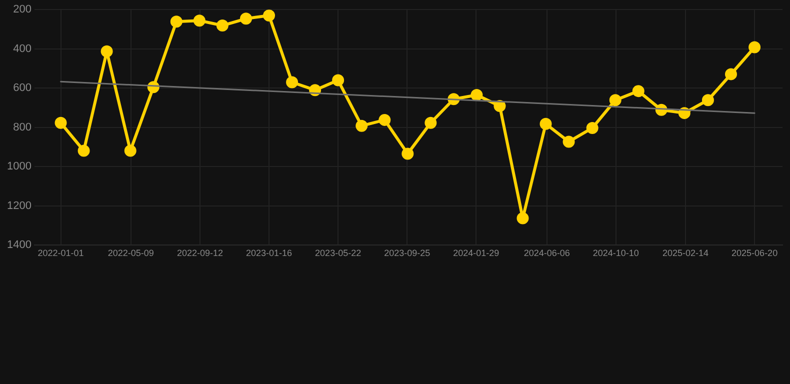 This screenshot has height=384, width=790. Describe the element at coordinates (269, 253) in the screenshot. I see `x-tick-label: 2023-01-16` at that location.